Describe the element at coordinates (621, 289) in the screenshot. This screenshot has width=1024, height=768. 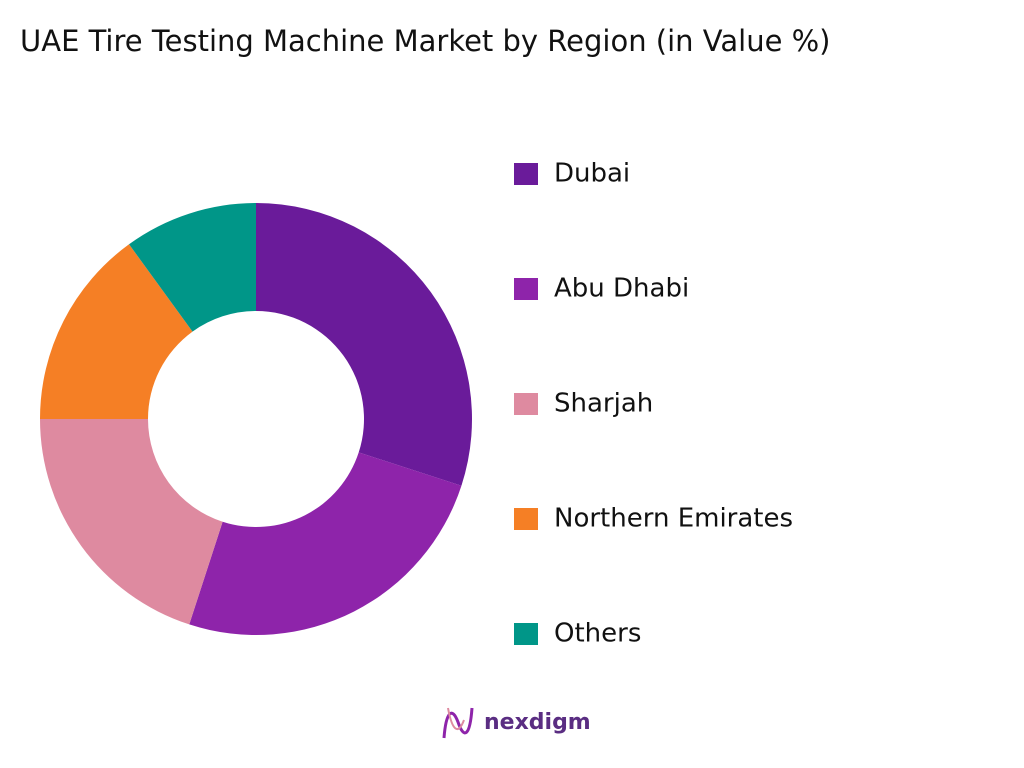
I see `legend-label: Abu Dhabi` at that location.